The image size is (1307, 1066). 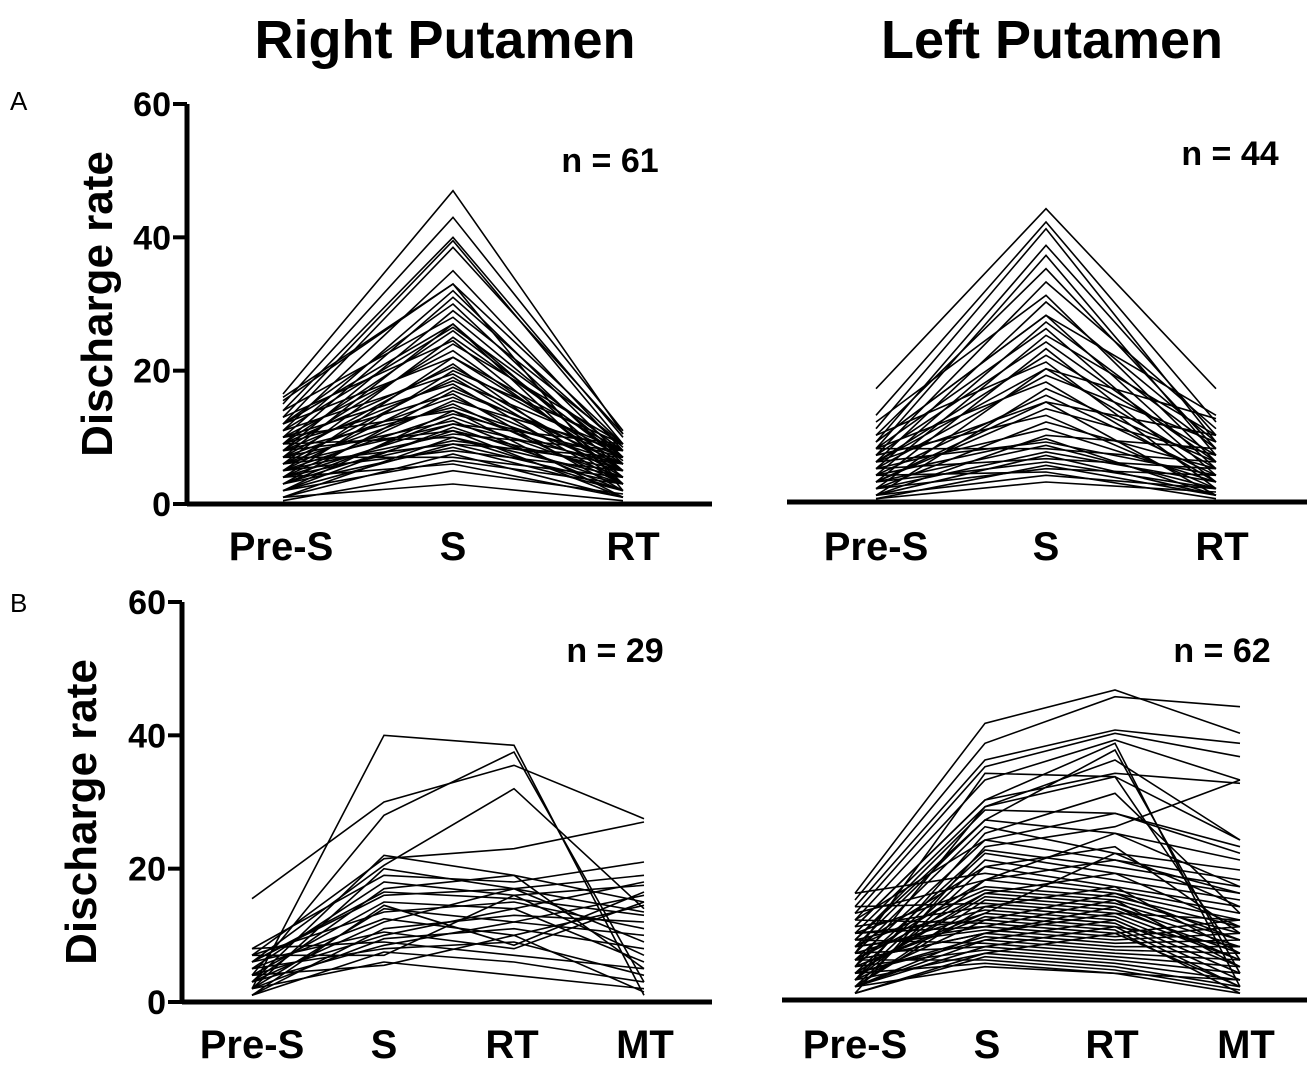 I want to click on sample-size-annotation: n = 61, so click(x=609, y=161).